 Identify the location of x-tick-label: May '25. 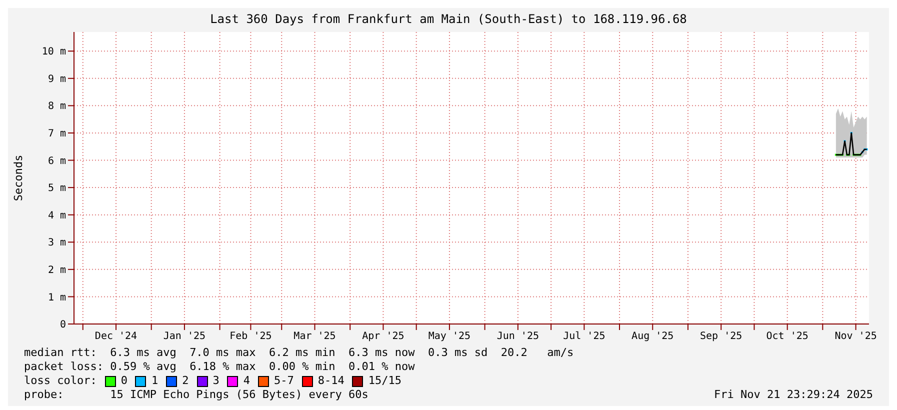
(449, 336).